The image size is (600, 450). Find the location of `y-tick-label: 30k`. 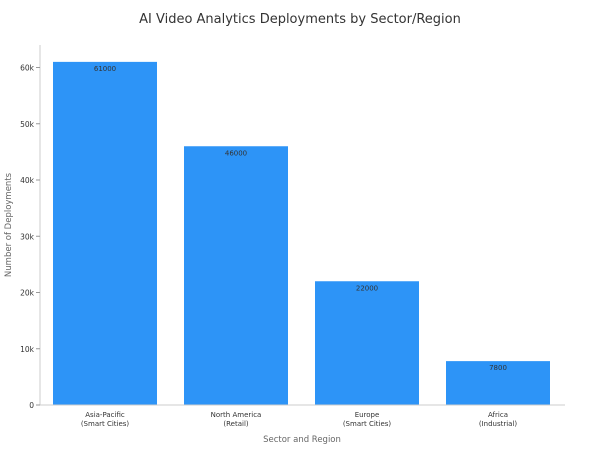

y-tick-label: 30k is located at coordinates (27, 236).